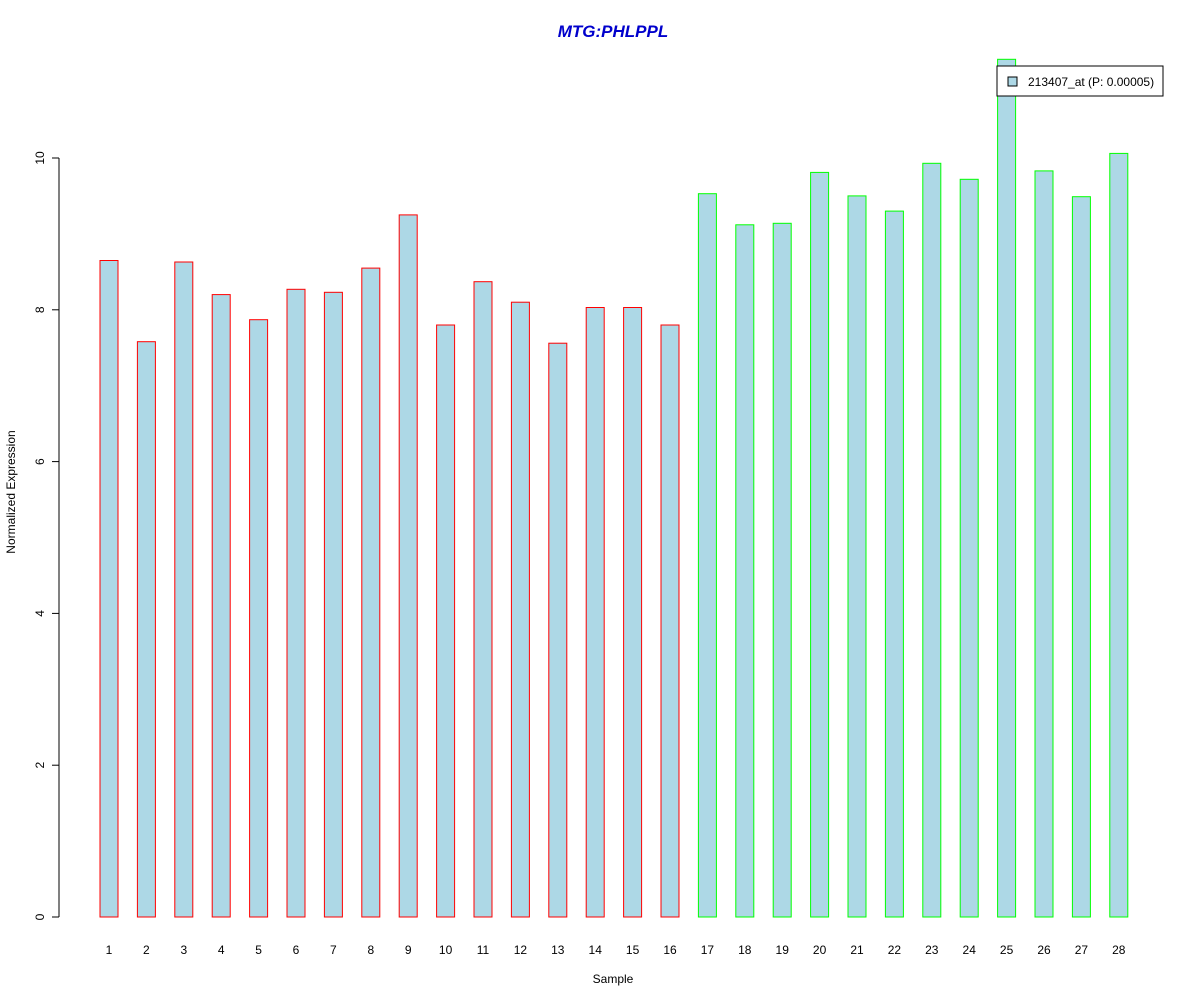 The height and width of the screenshot is (1000, 1200). Describe the element at coordinates (633, 950) in the screenshot. I see `x-tick-label: 15` at that location.